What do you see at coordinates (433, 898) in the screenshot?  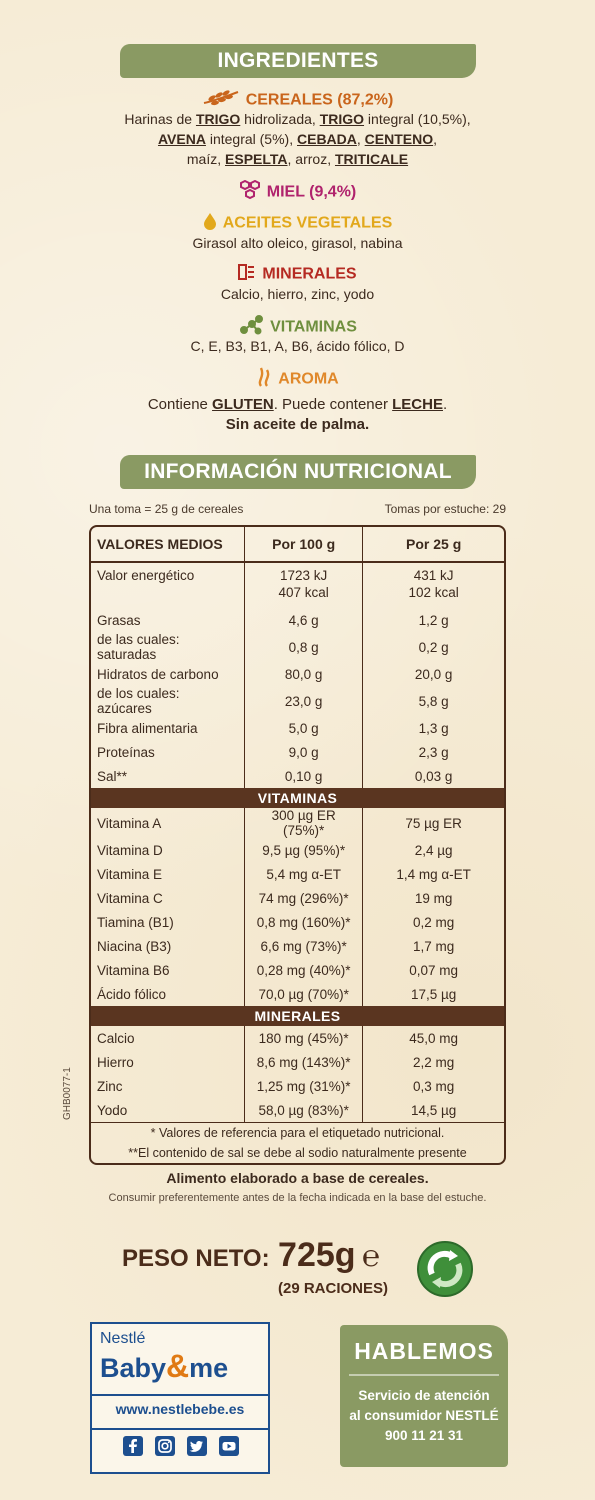 I see `row-value-25: 19 mg` at bounding box center [433, 898].